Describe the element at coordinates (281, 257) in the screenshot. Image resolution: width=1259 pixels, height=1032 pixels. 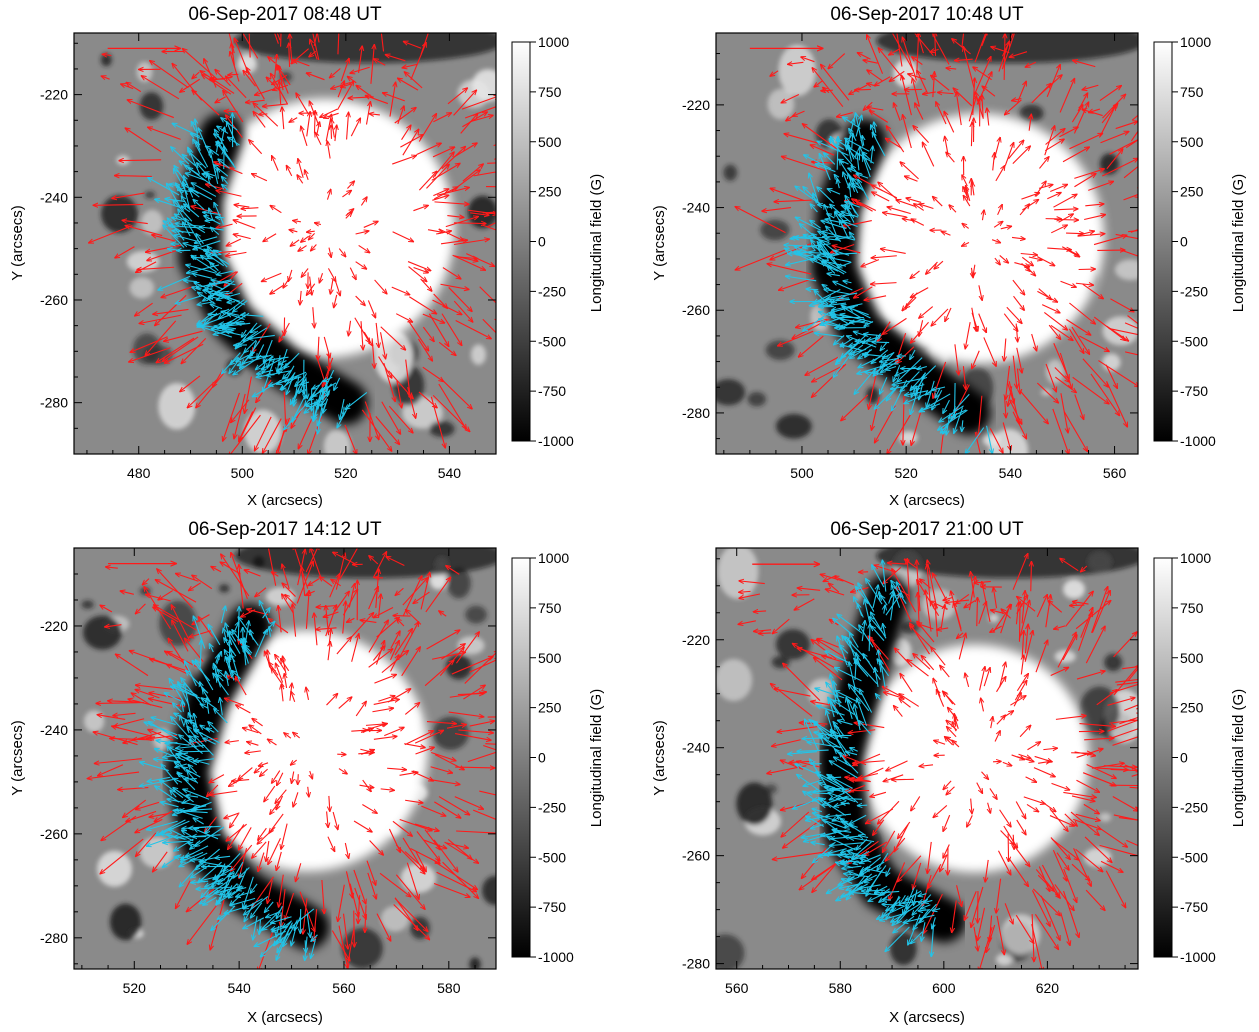
I see `panel-1-x-axis: 480 500 520 540` at that location.